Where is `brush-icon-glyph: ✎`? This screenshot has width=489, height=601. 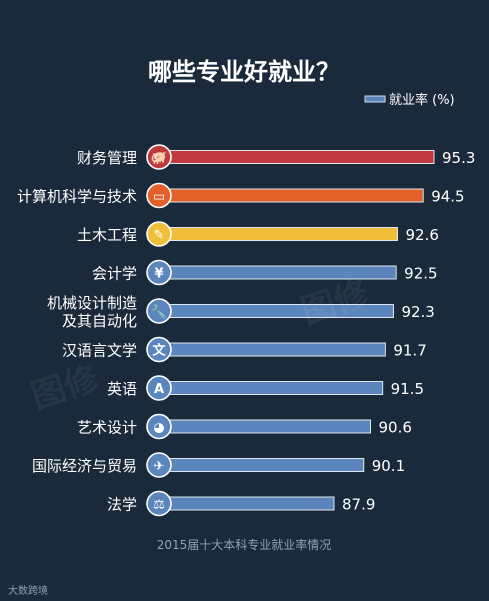 brush-icon-glyph: ✎ is located at coordinates (159, 235).